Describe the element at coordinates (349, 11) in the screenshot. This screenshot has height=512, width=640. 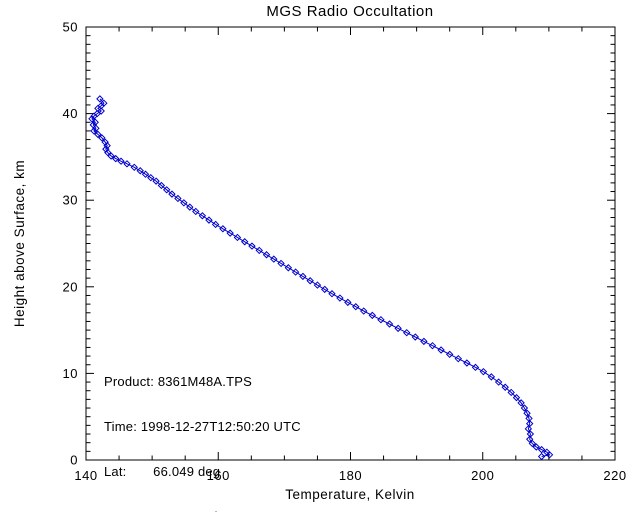
I see `chart-title: MGS Radio Occultation` at that location.